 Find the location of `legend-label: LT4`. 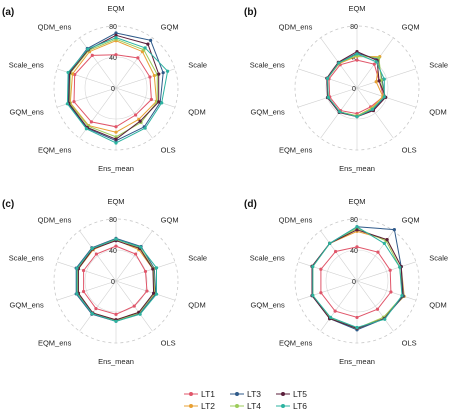

legend-label: LT4 is located at coordinates (254, 406).